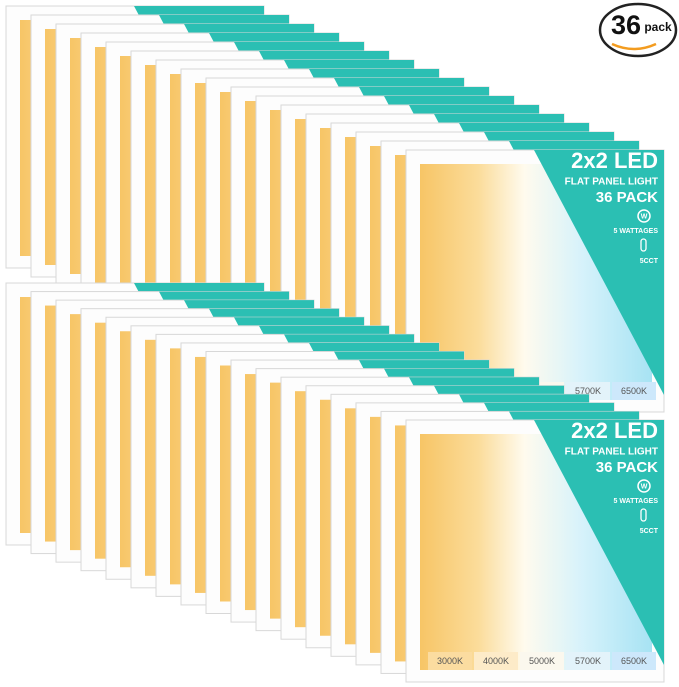 Image resolution: width=679 pixels, height=687 pixels. What do you see at coordinates (626, 25) in the screenshot?
I see `badge-number: 36` at bounding box center [626, 25].